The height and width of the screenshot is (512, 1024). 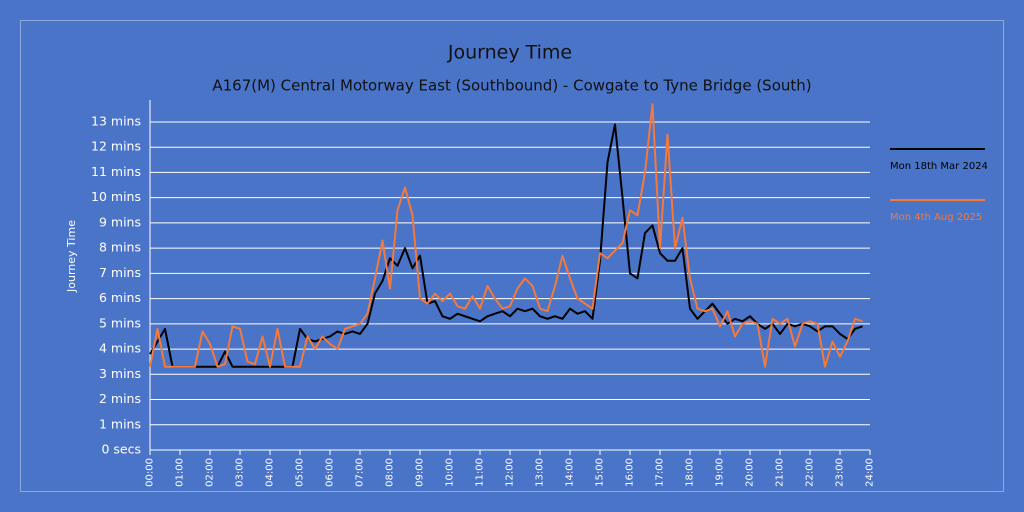 What do you see at coordinates (150, 472) in the screenshot?
I see `x-tick-label: 00:00` at bounding box center [150, 472].